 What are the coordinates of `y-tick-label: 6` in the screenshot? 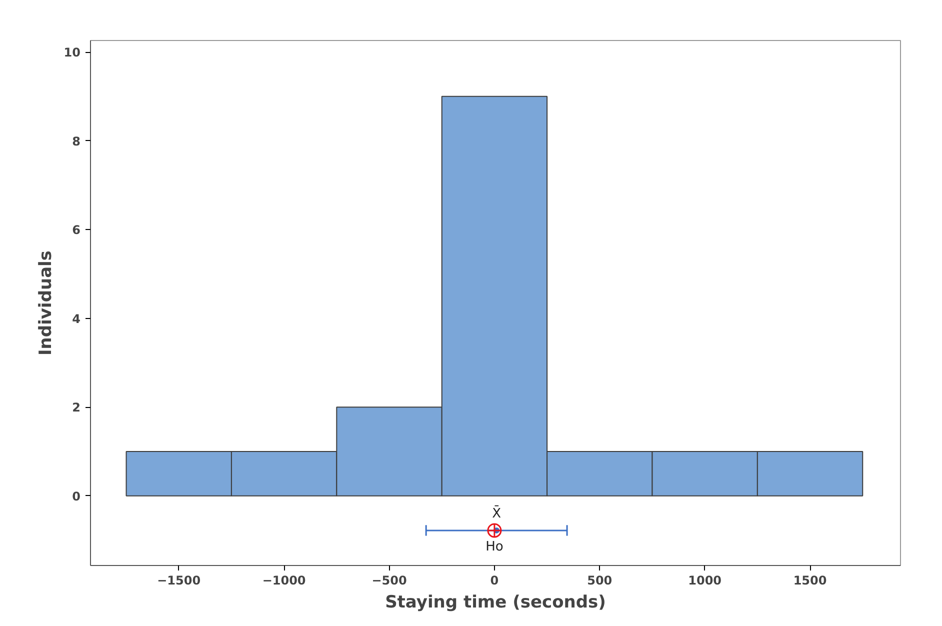 It's located at (76, 230).